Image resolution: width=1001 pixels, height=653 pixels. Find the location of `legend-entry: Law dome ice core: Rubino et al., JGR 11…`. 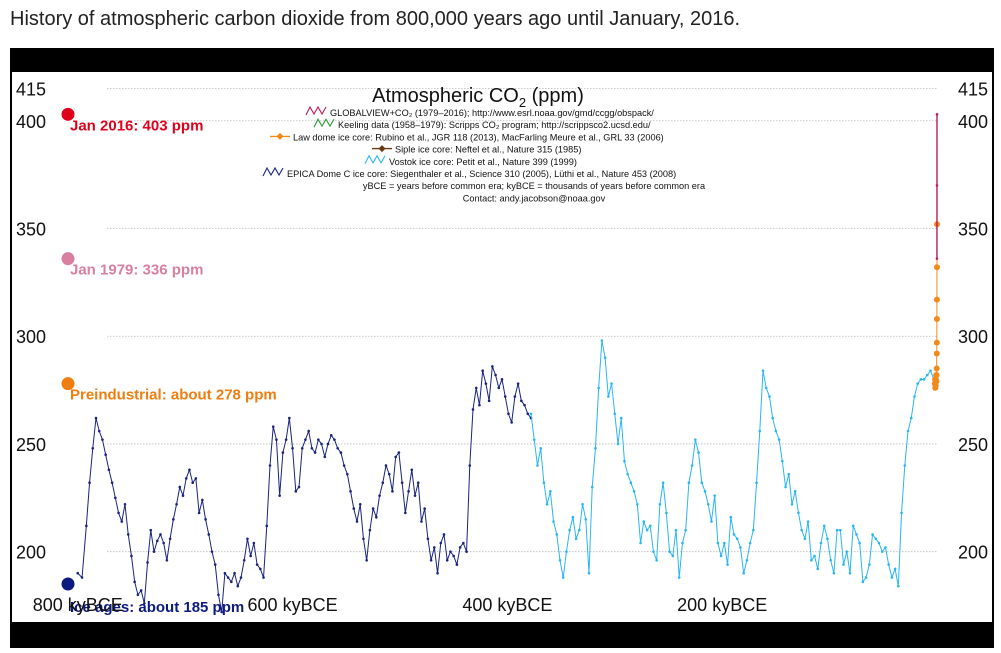

legend-entry: Law dome ice core: Rubino et al., JGR 11… is located at coordinates (478, 137).